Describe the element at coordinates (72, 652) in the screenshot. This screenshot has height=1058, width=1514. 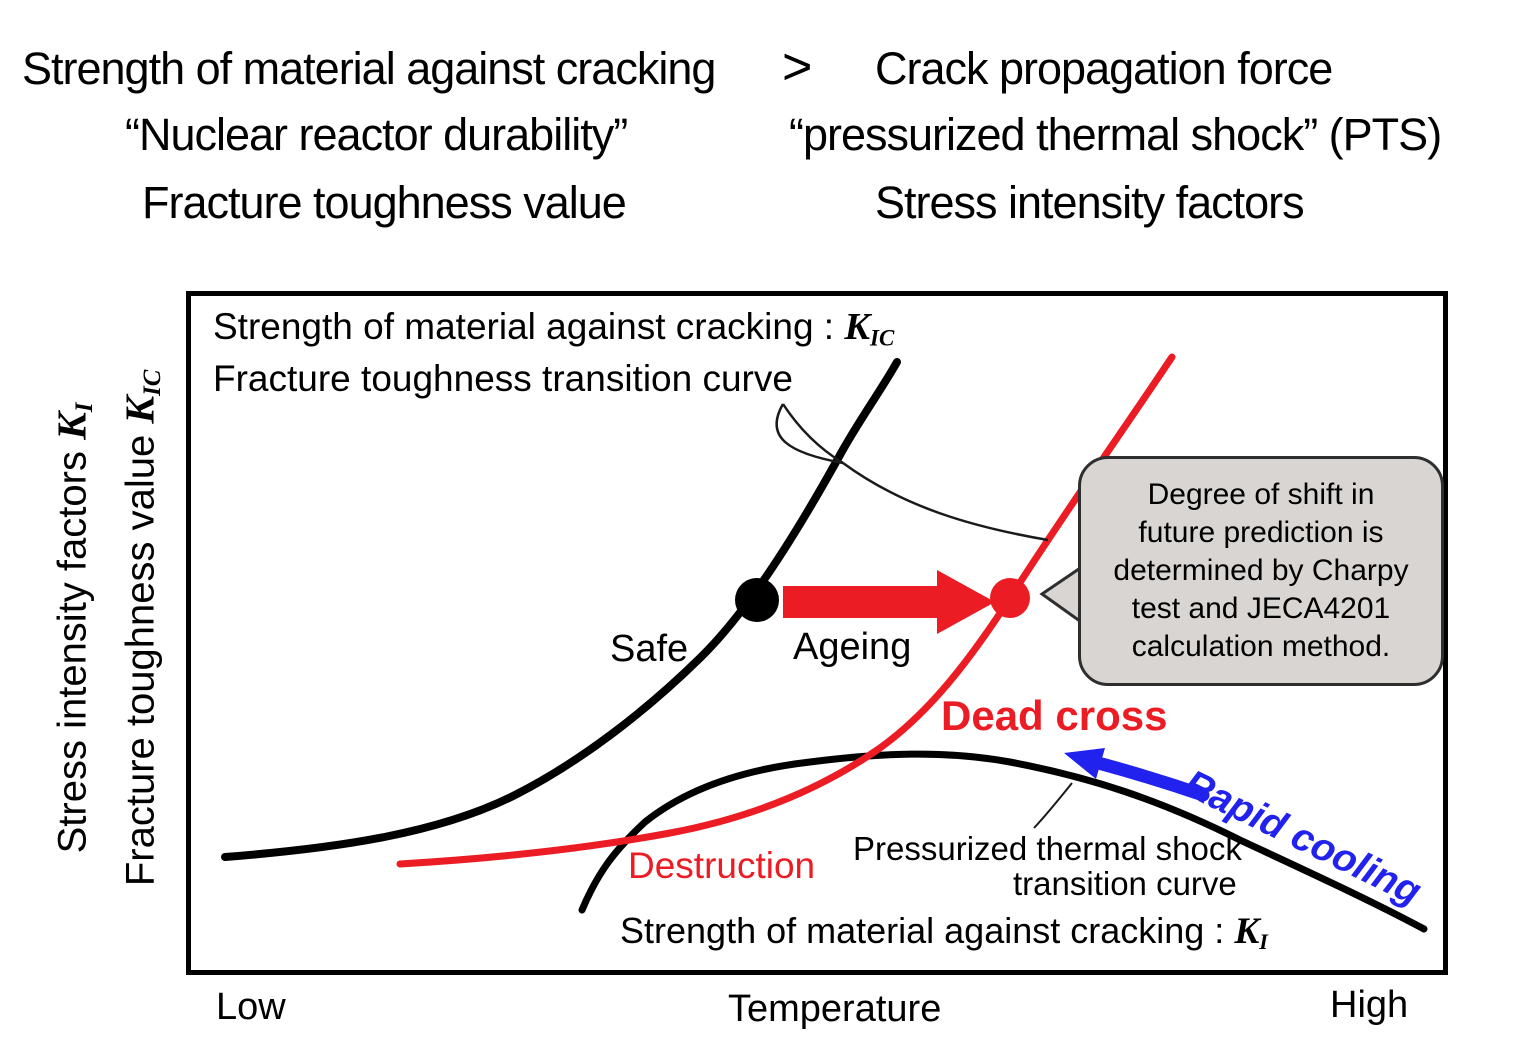
I see `y-axis-line1-text: Stress intensity factors` at that location.